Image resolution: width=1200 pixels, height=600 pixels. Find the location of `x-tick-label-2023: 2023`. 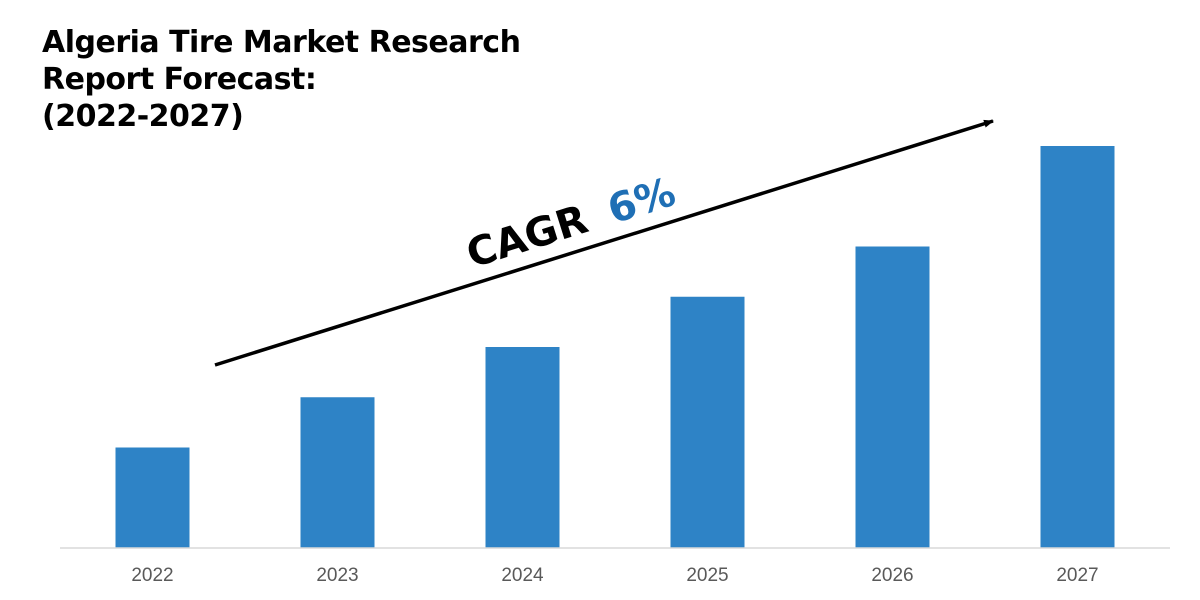

x-tick-label-2023: 2023 is located at coordinates (337, 575).